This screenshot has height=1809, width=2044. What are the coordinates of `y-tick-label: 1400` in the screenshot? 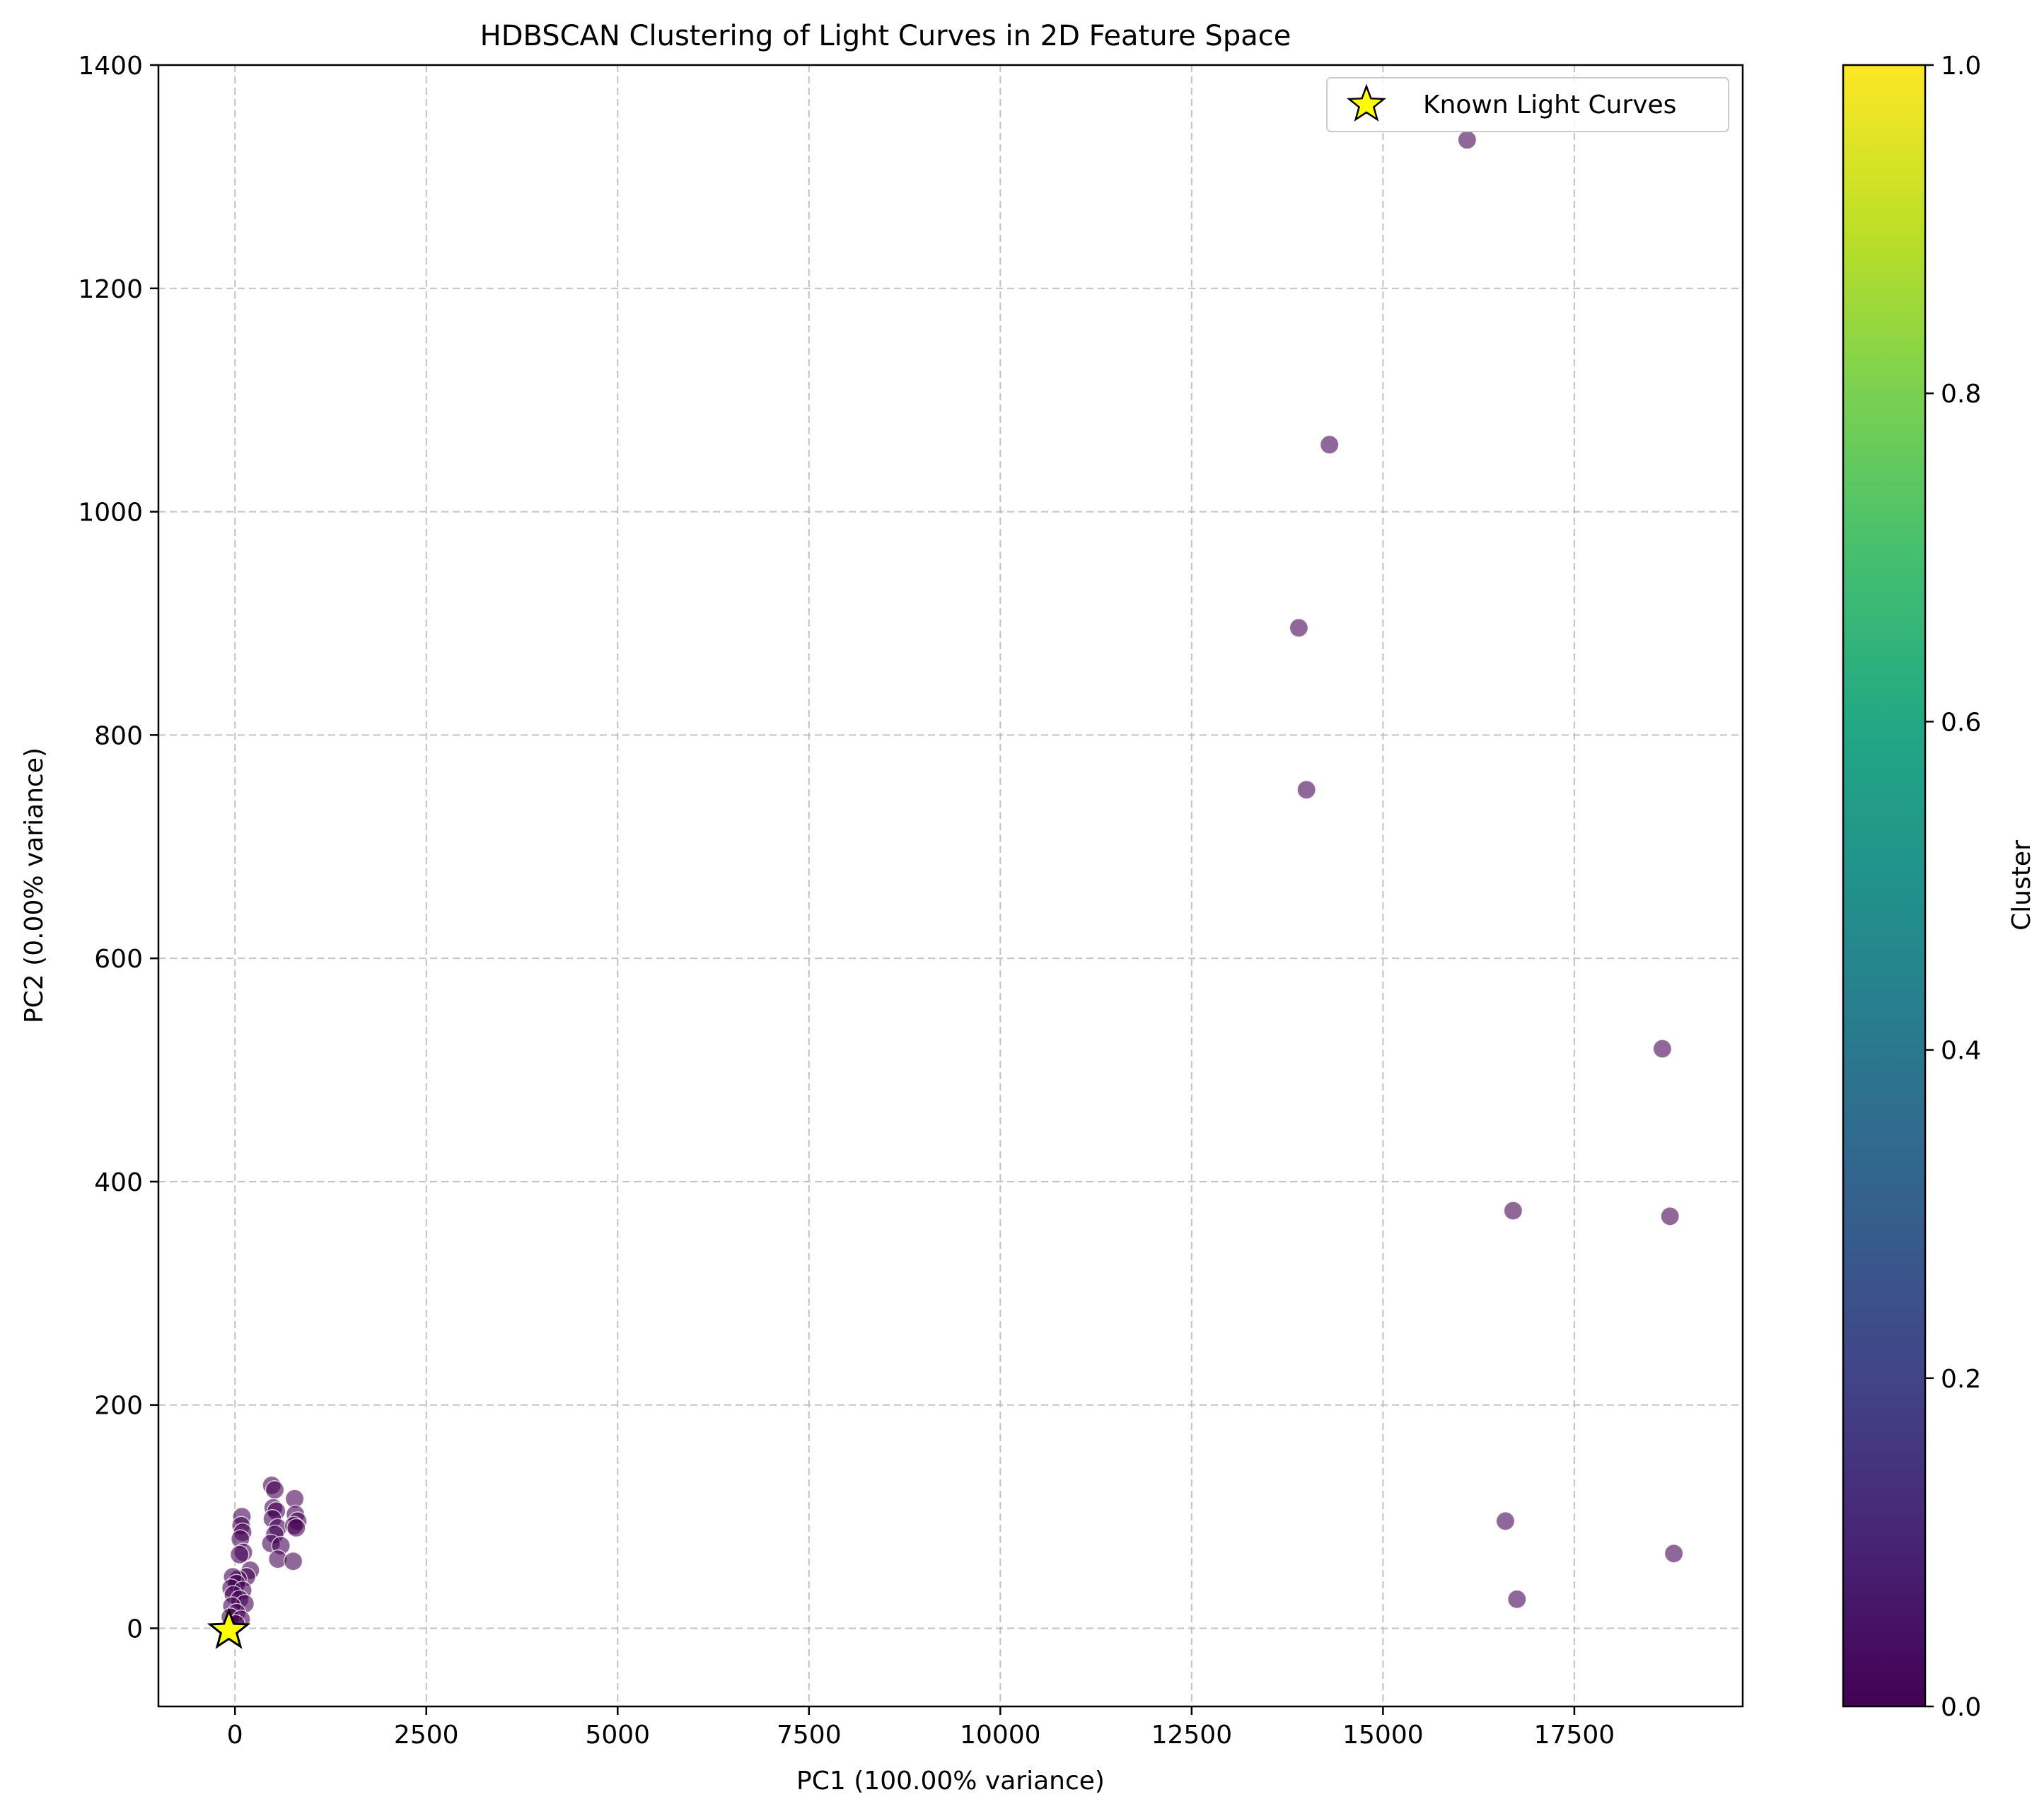 It's located at (110, 66).